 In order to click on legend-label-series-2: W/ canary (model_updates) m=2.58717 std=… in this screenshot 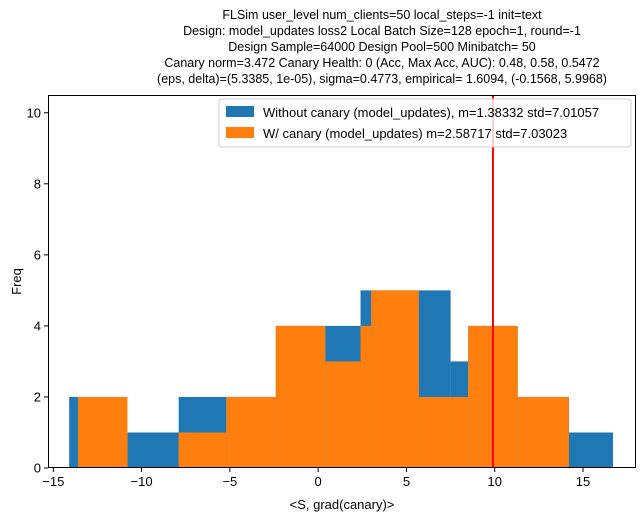, I will do `click(415, 133)`.